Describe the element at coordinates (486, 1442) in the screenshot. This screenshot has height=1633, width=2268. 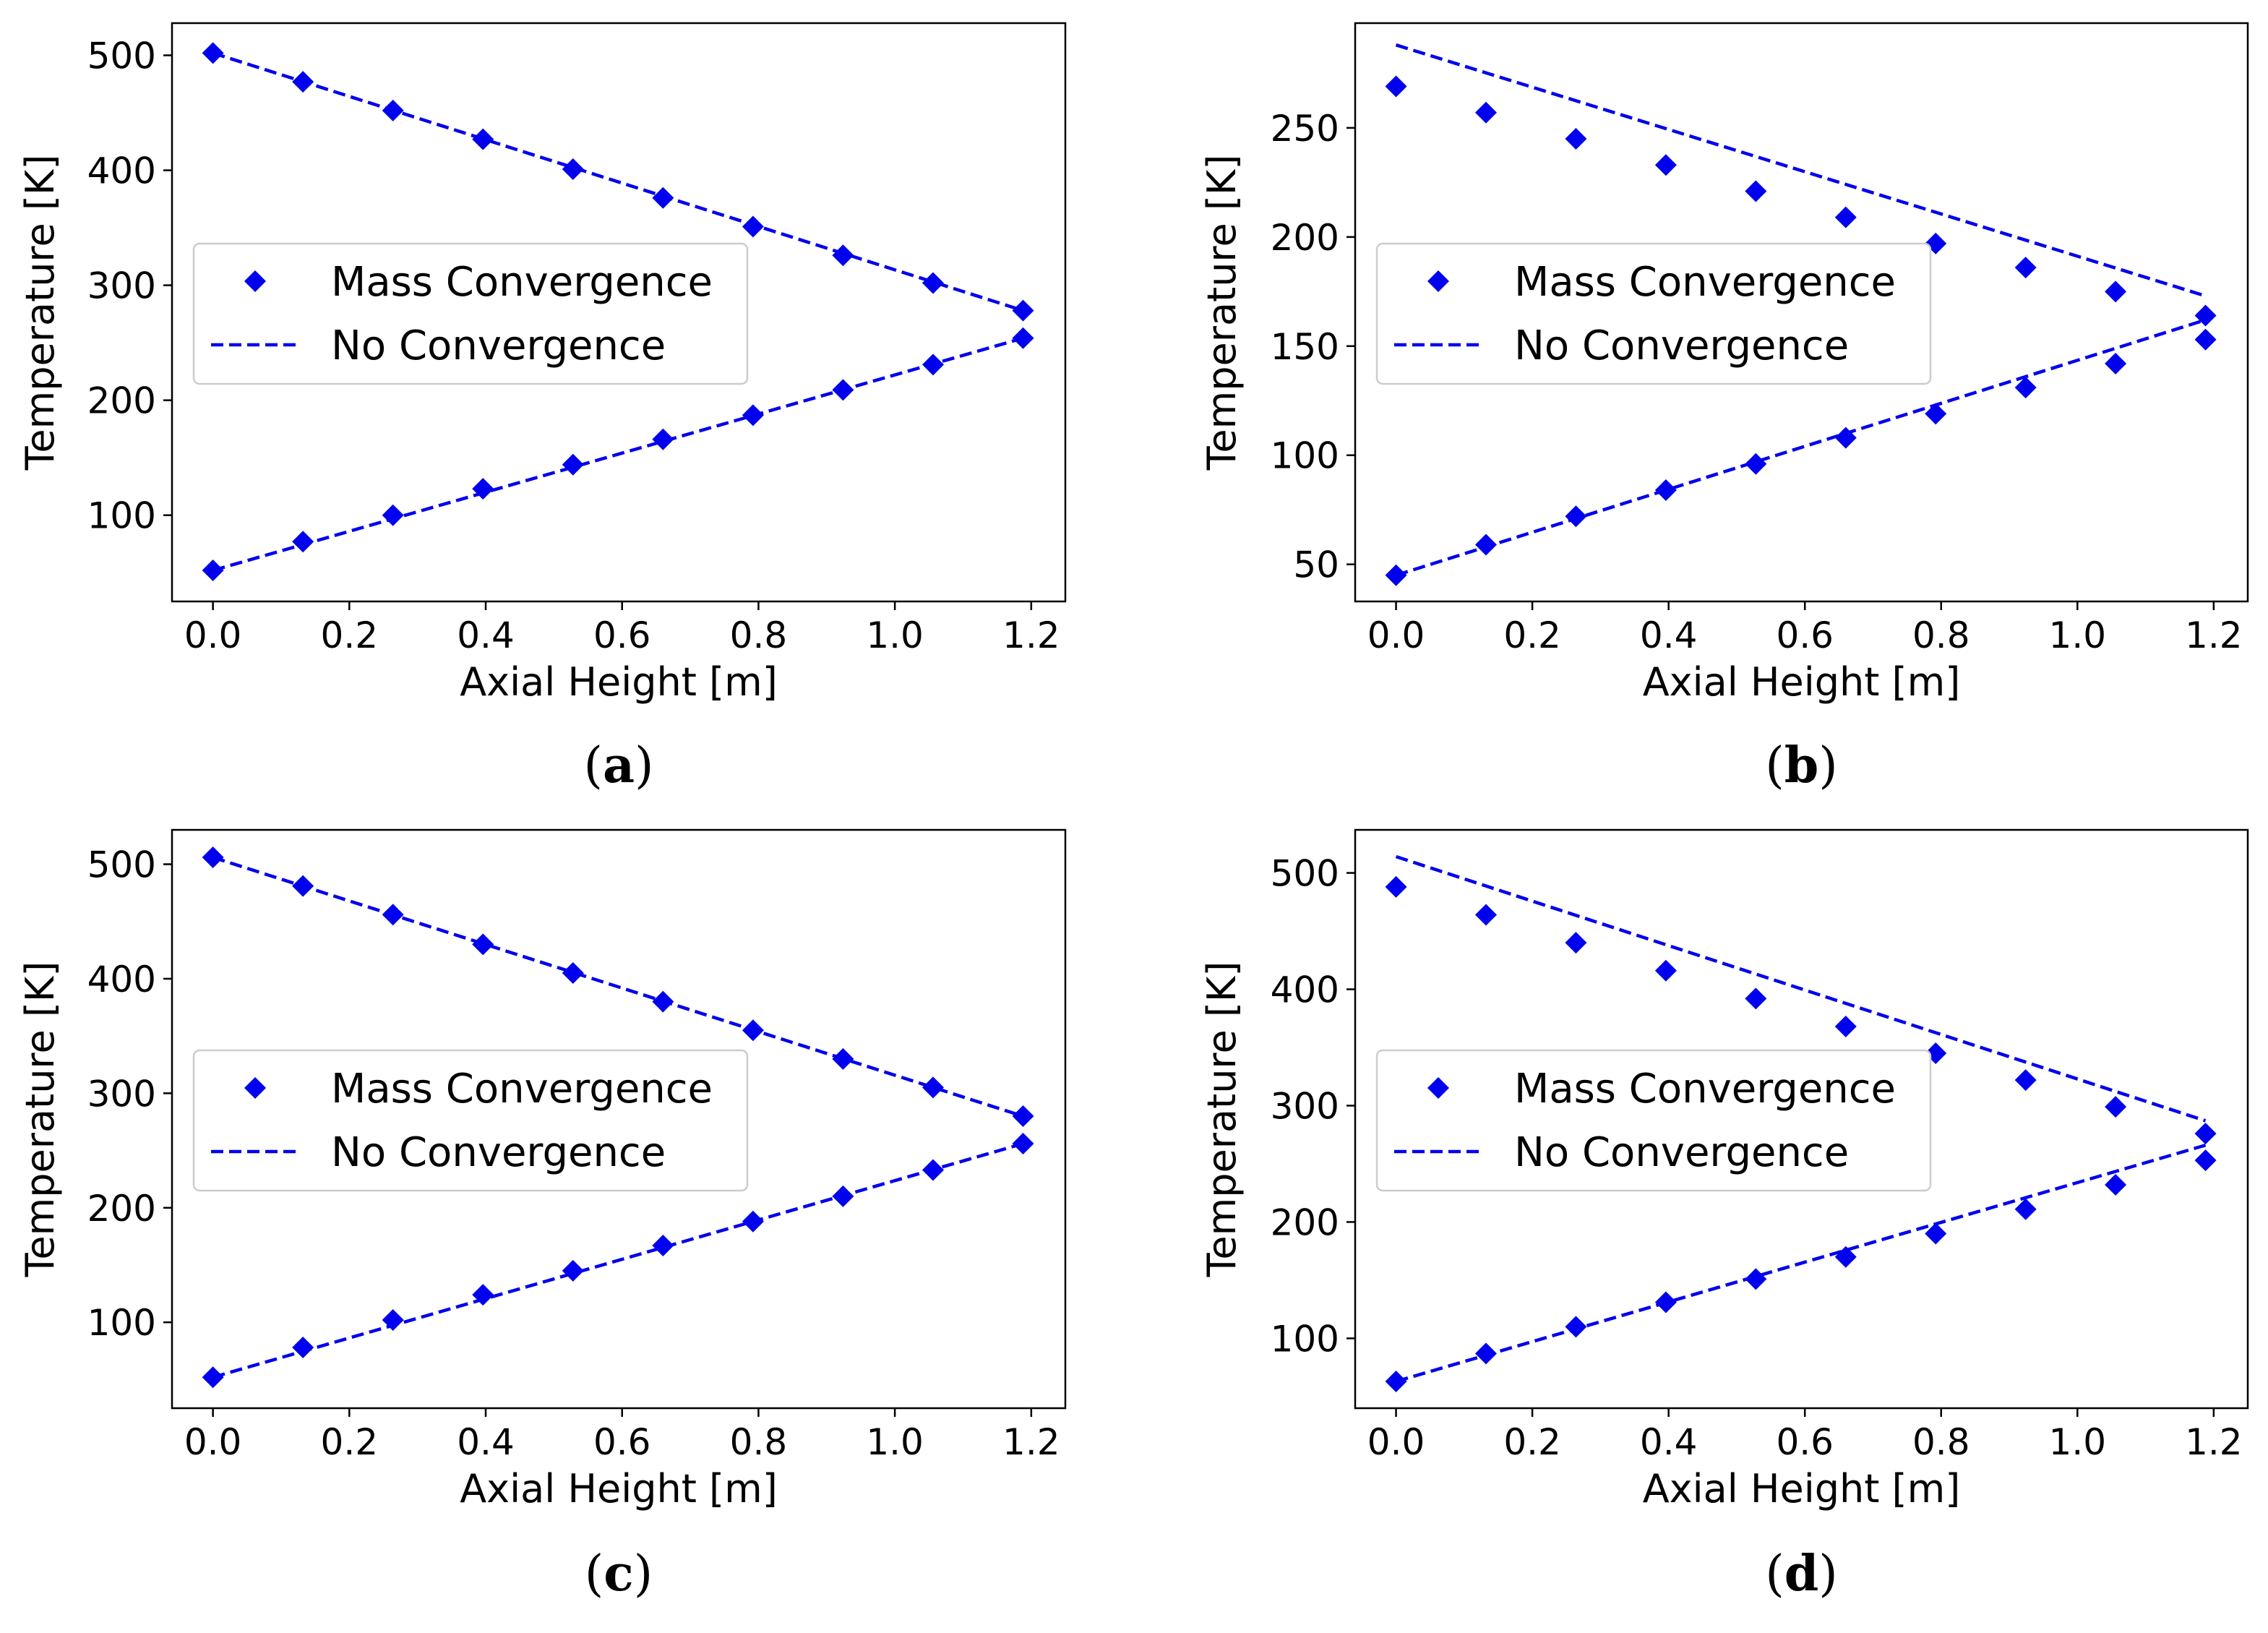
I see `x-tick-label: 0.4` at that location.